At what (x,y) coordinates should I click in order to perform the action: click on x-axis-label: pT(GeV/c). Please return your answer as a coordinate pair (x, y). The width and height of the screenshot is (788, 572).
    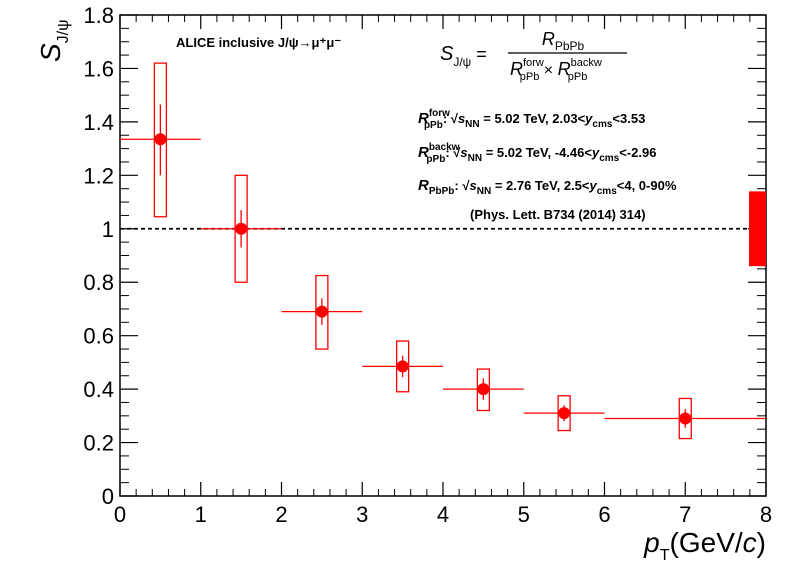
    Looking at the image, I should click on (704, 545).